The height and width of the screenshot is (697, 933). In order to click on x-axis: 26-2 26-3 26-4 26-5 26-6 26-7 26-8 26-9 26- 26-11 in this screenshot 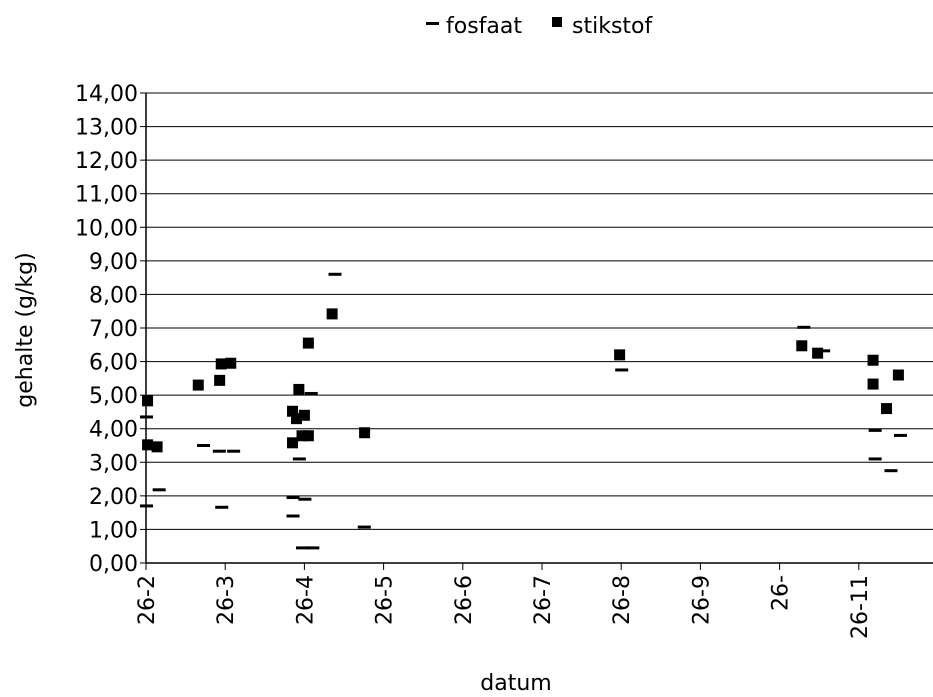, I will do `click(504, 601)`.